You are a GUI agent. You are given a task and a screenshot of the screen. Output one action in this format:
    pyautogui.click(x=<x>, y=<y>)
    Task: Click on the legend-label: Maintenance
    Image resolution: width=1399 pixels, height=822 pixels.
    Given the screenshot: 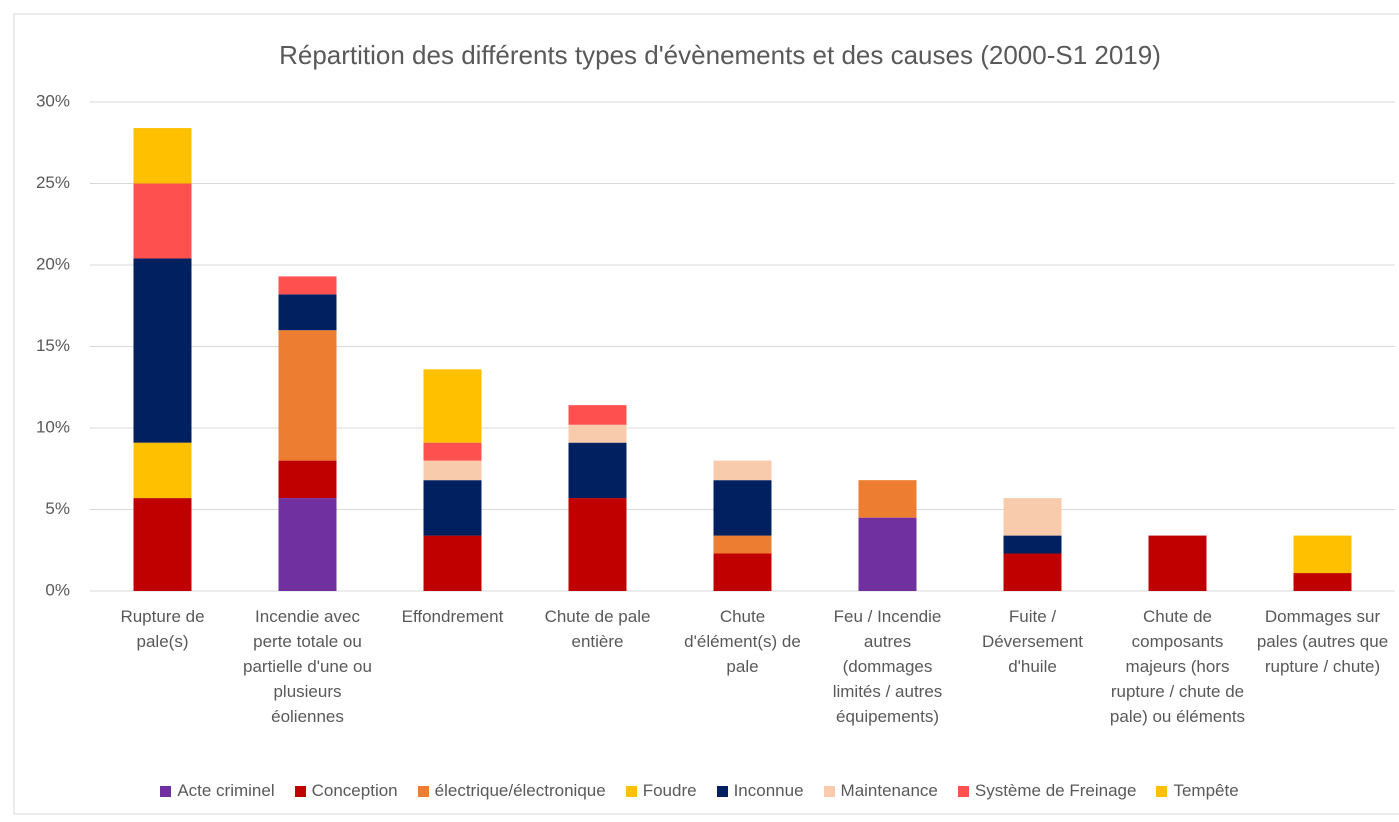 What is the action you would take?
    pyautogui.click(x=889, y=790)
    